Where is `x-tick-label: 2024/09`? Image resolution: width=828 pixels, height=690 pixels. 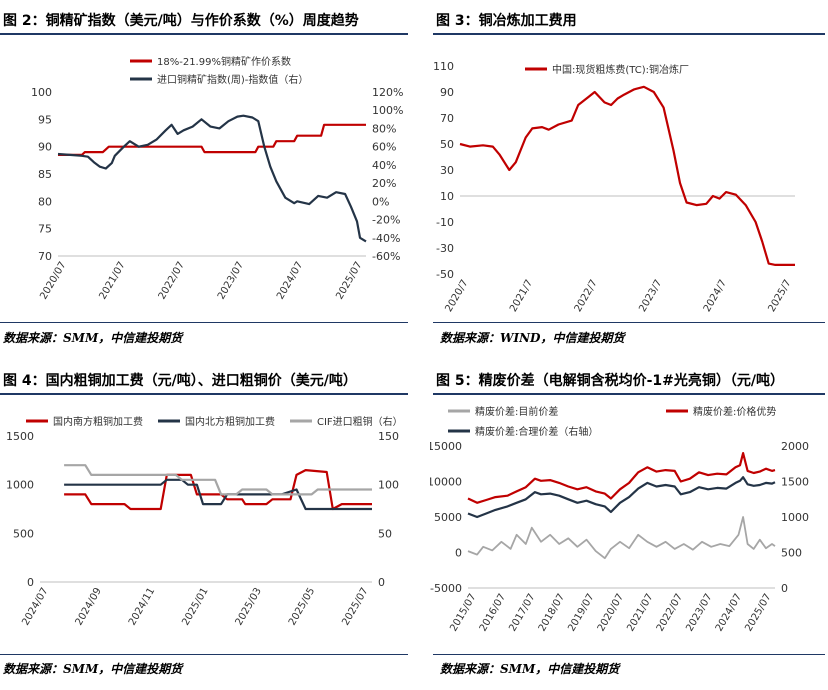
x-tick-label: 2024/09 is located at coordinates (89, 606).